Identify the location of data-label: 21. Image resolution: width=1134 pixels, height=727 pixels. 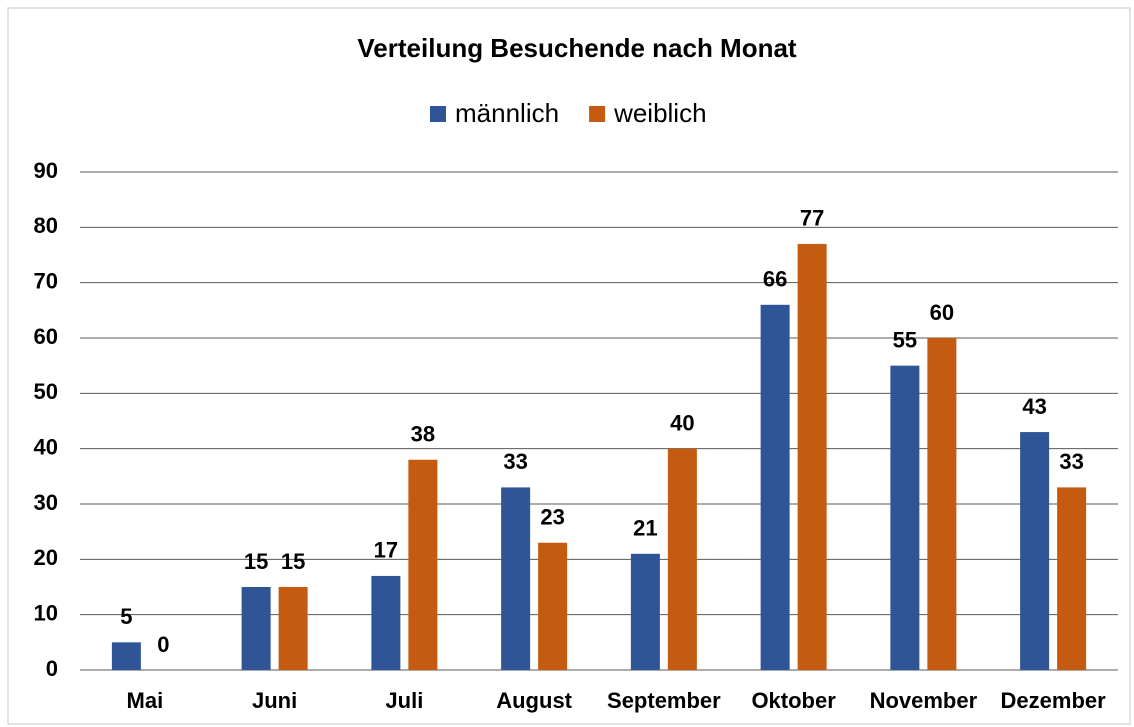
(645, 528).